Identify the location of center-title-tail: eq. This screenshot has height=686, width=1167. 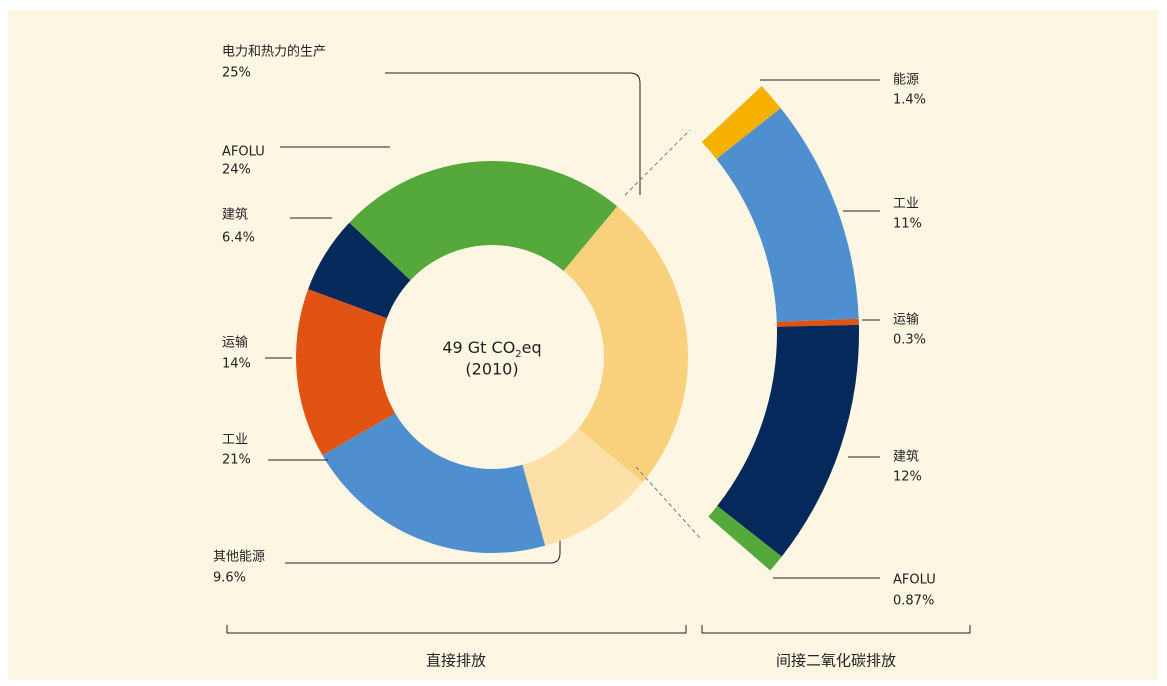
(532, 347).